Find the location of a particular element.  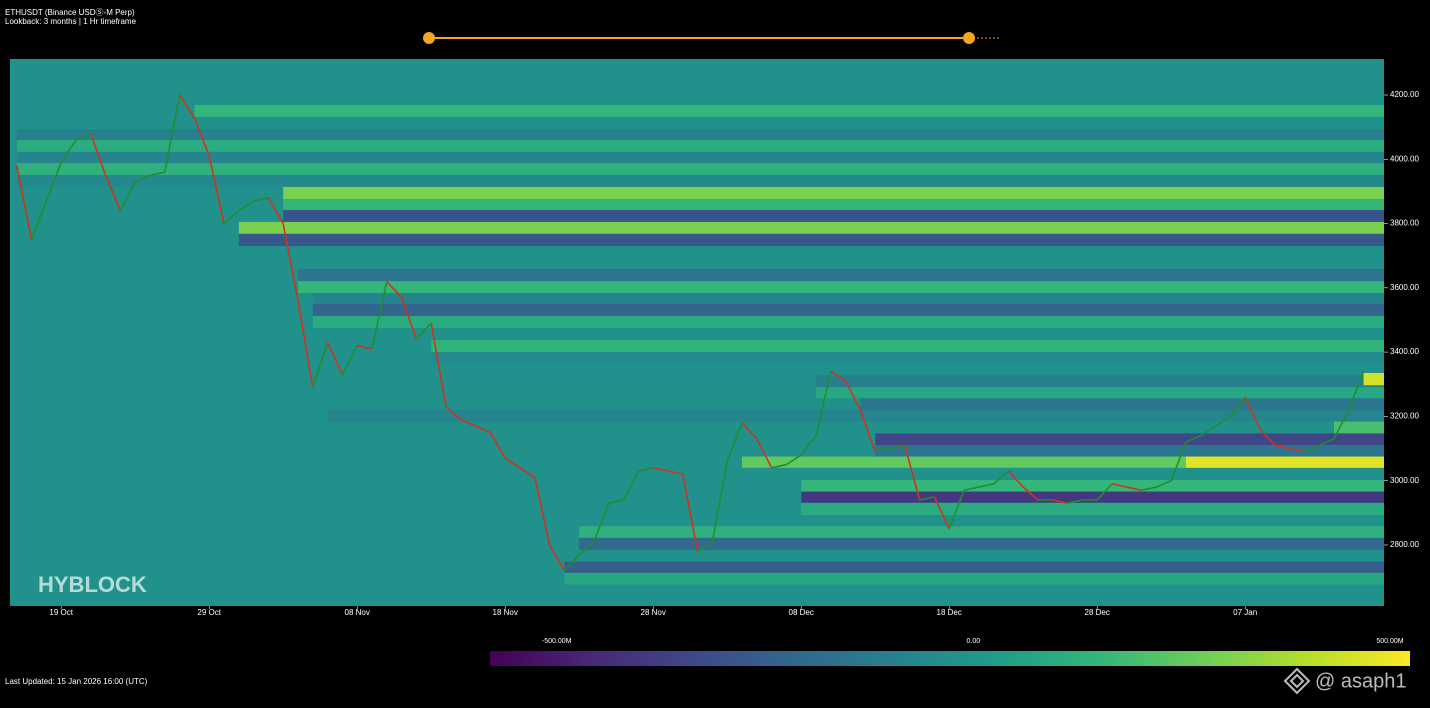

credit-text: @ asaph1 is located at coordinates (1360, 681).